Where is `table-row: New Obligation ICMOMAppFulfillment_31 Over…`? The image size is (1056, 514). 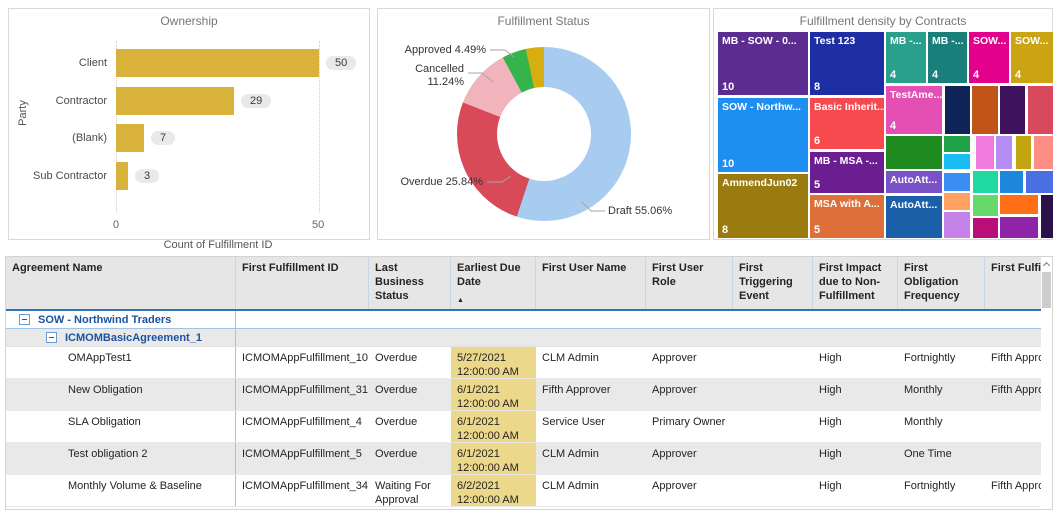
table-row: New Obligation ICMOMAppFulfillment_31 Over… is located at coordinates (529, 395).